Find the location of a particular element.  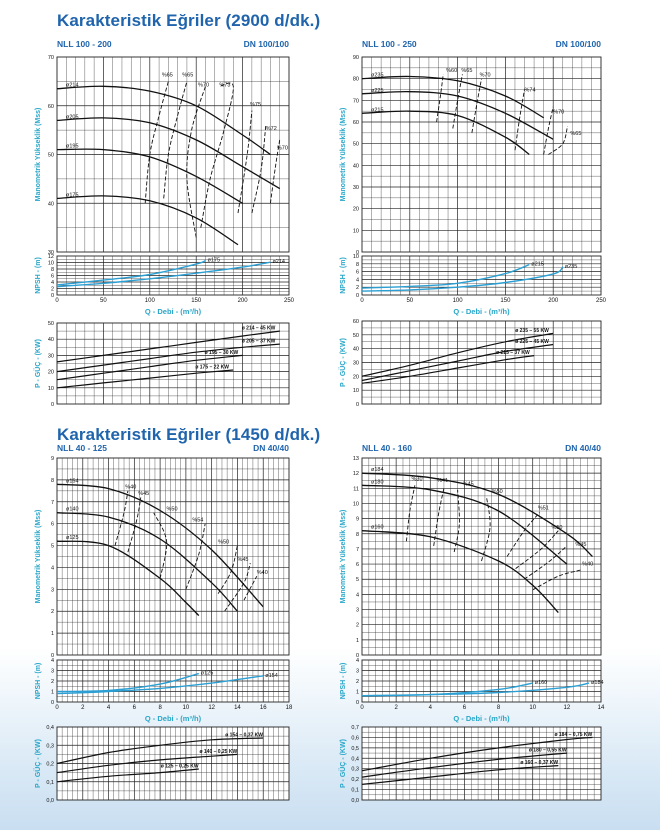

power-label: ø 180 – 0,55 KW is located at coordinates (548, 751).